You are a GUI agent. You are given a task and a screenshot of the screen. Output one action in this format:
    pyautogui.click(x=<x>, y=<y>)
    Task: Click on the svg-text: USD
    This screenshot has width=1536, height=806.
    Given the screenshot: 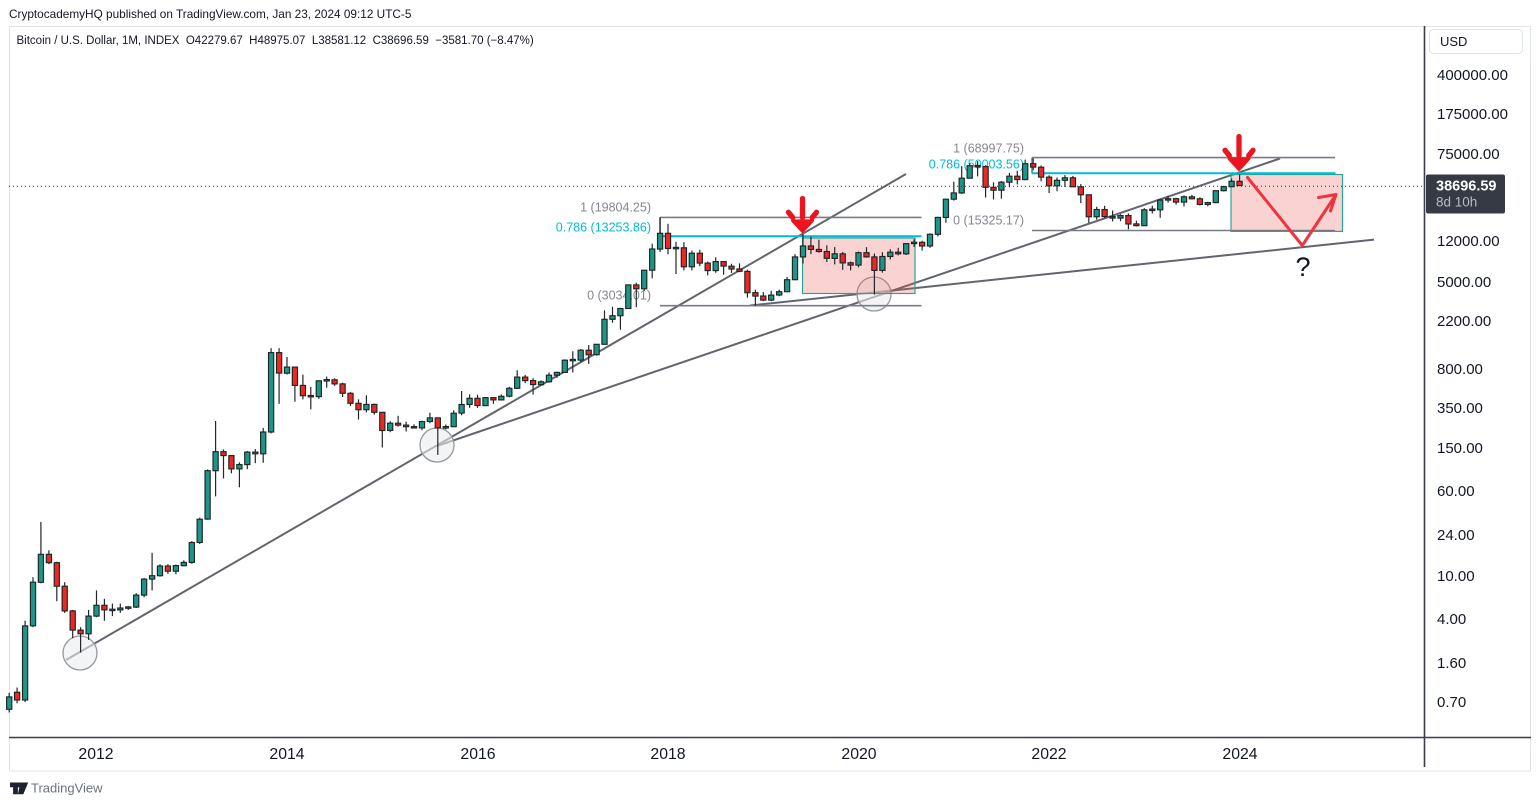 What is the action you would take?
    pyautogui.click(x=1453, y=41)
    